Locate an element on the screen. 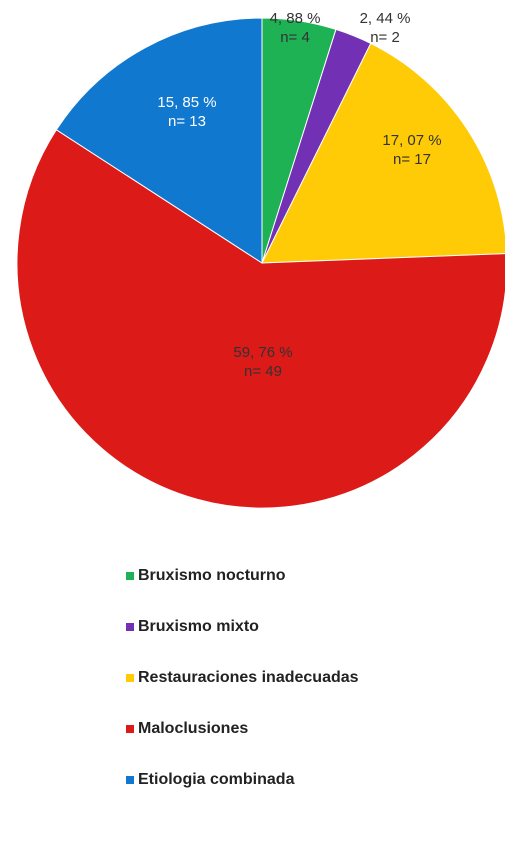 This screenshot has height=850, width=505. legend-label: Bruxismo mixto is located at coordinates (198, 627).